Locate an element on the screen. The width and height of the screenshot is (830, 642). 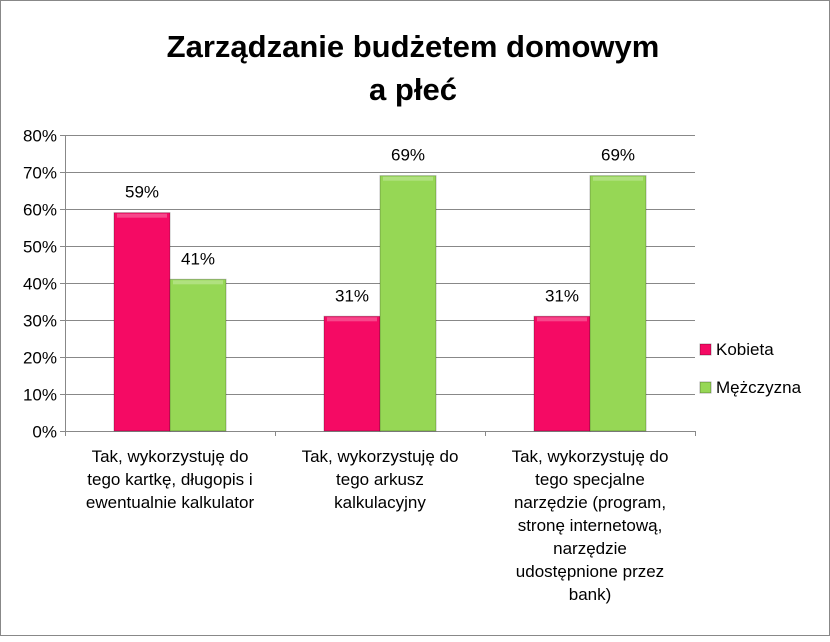
y-tick-label: 80% is located at coordinates (40, 136).